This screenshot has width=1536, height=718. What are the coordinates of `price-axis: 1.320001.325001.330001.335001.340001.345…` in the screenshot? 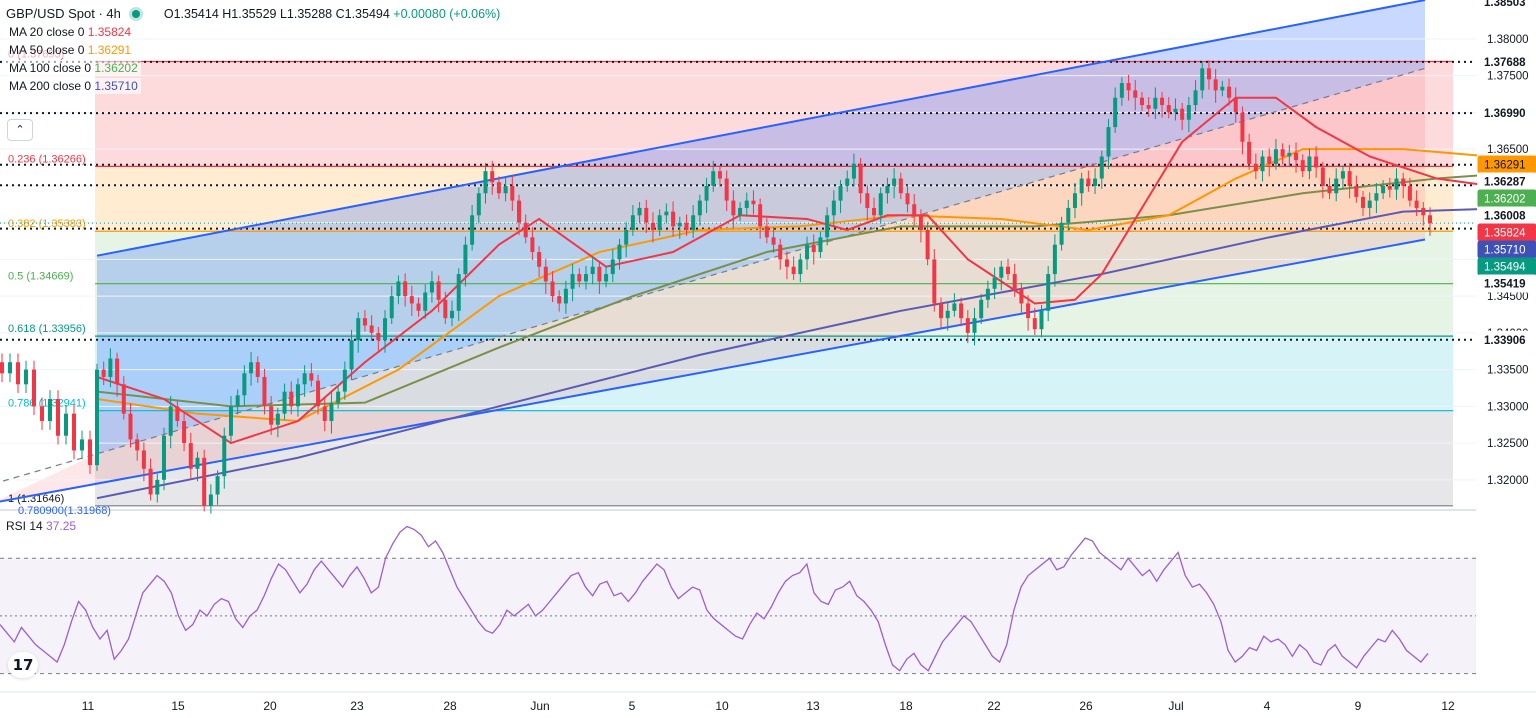 It's located at (1506, 359).